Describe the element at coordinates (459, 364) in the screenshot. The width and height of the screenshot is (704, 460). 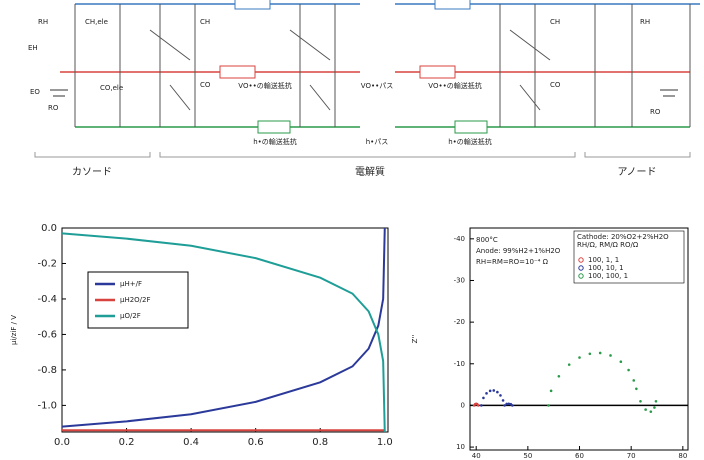
I see `y-tick-label: -10` at that location.